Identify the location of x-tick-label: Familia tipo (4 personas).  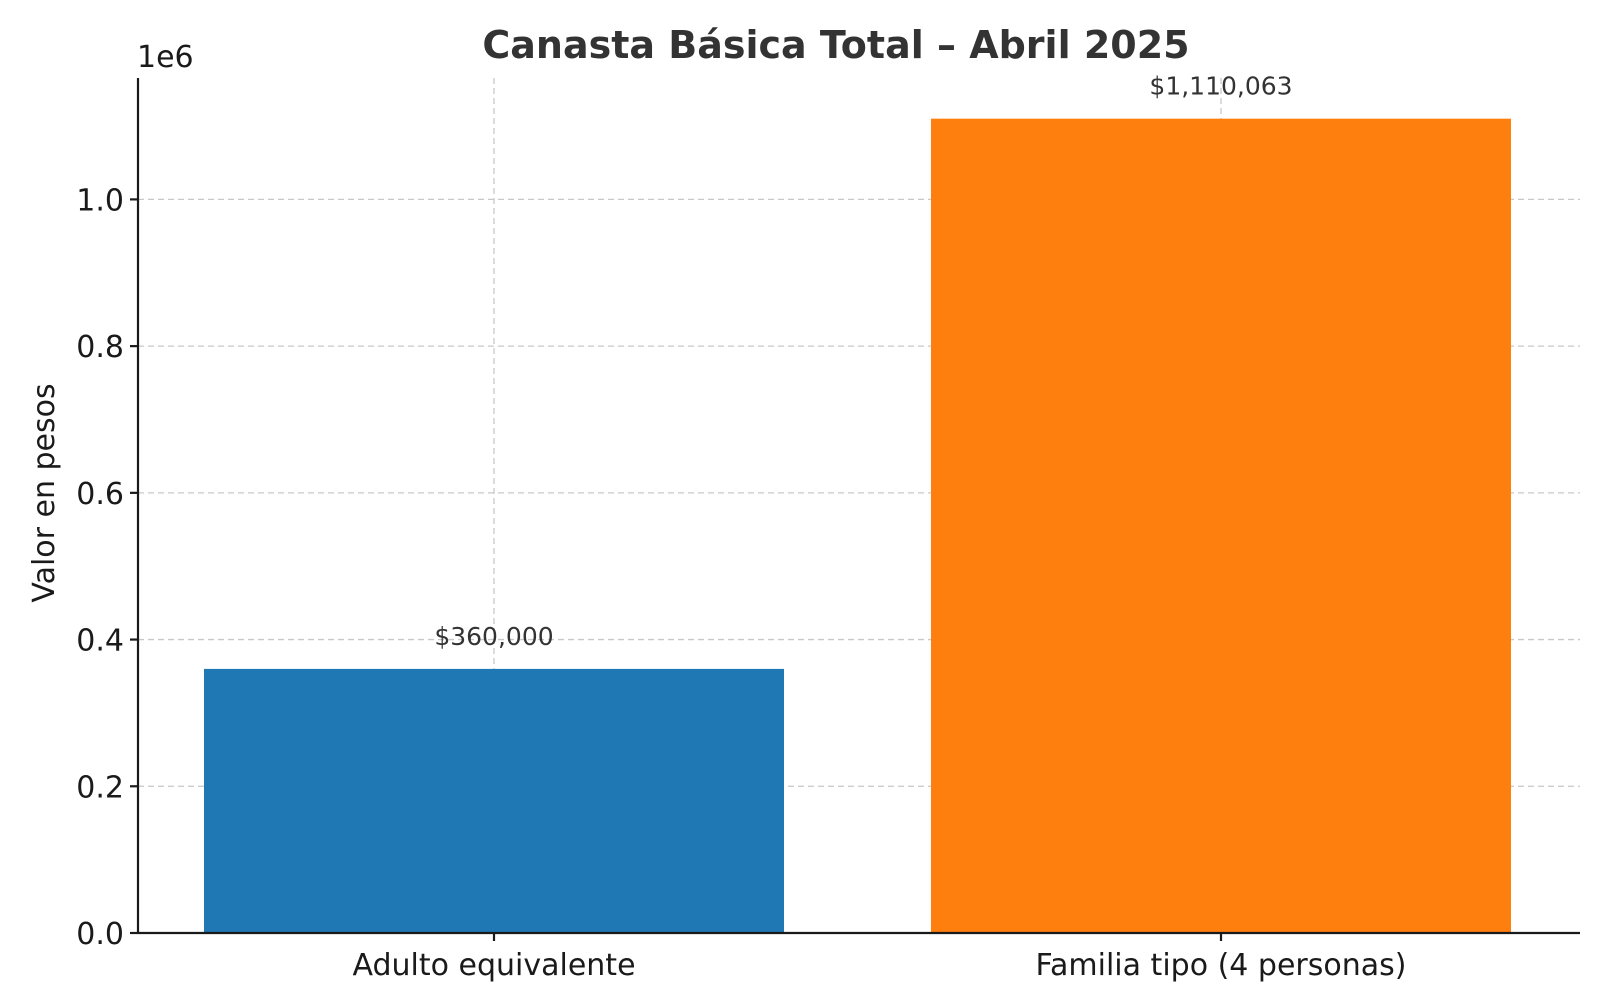
(1221, 965).